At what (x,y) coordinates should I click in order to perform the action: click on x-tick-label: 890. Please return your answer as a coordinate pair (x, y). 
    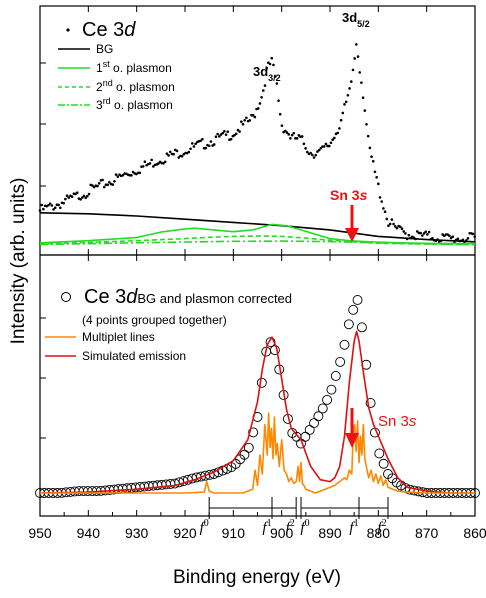
    Looking at the image, I should click on (330, 533).